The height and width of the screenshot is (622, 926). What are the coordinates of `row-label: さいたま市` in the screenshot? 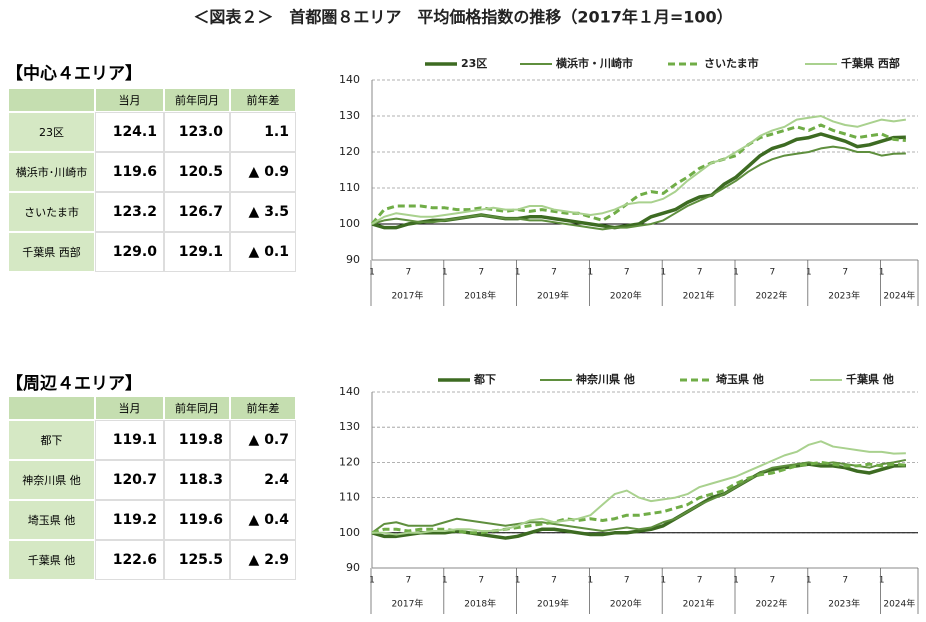 It's located at (51, 212).